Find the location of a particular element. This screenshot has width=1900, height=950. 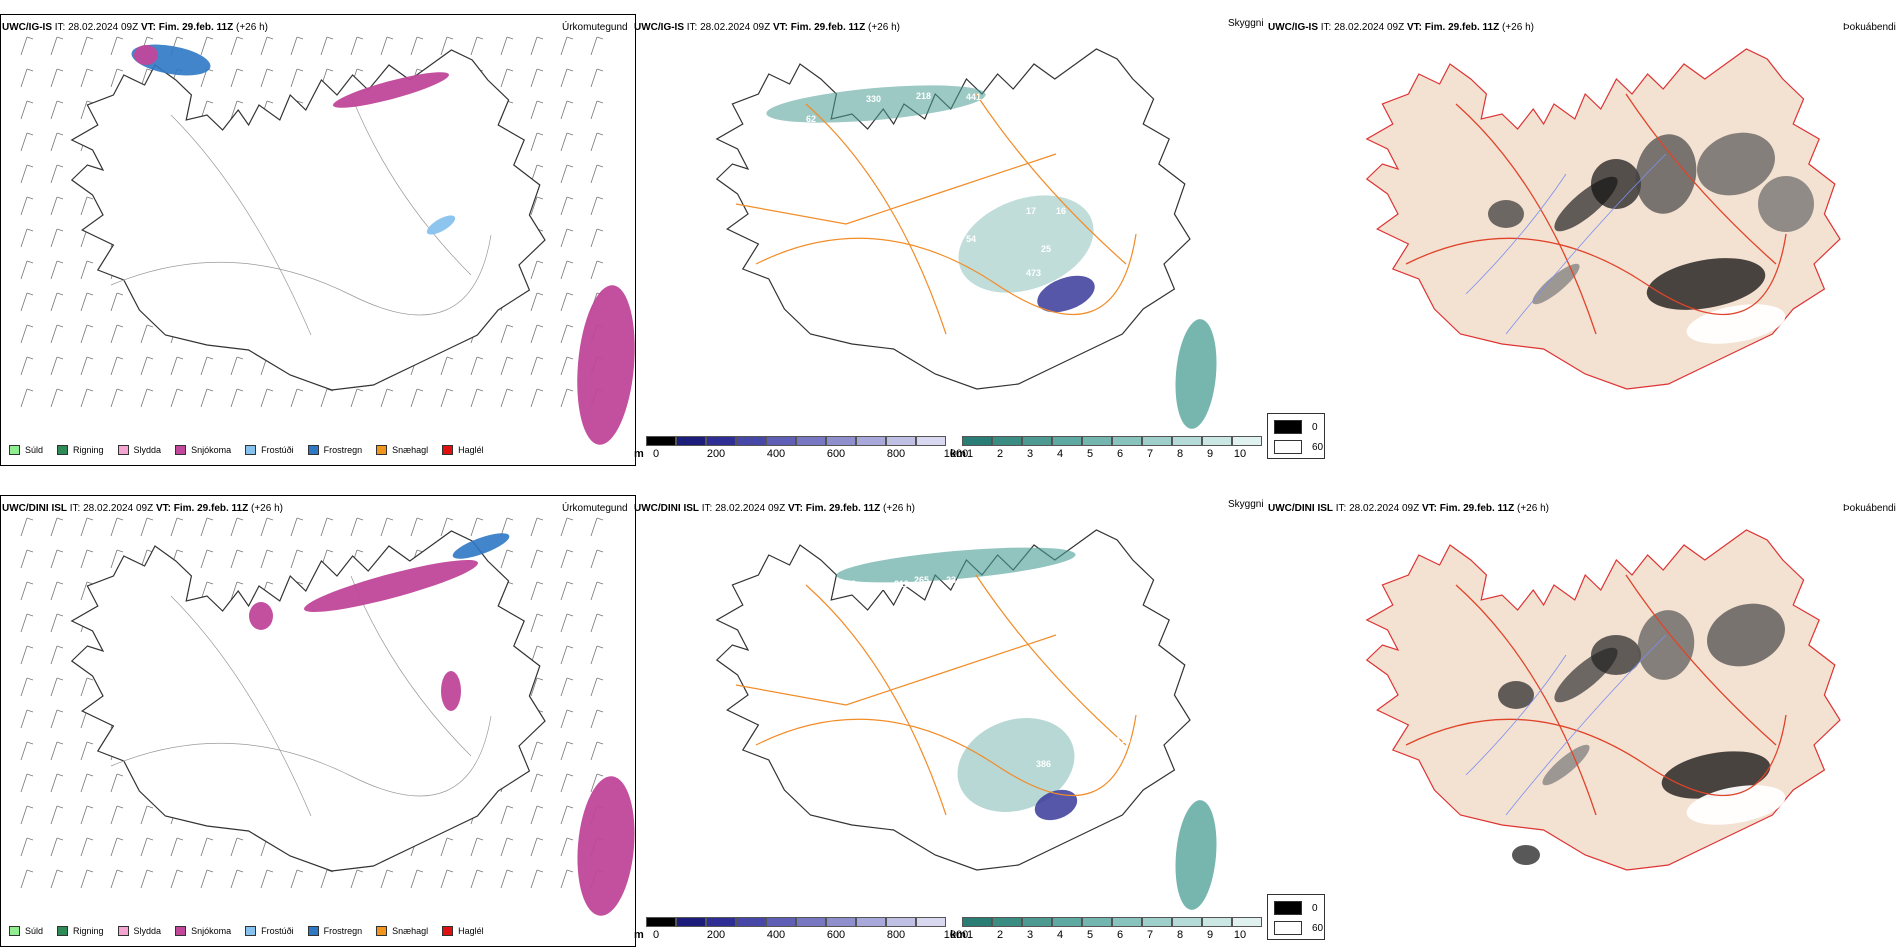

colorbar-tick-label: 600 is located at coordinates (836, 454).